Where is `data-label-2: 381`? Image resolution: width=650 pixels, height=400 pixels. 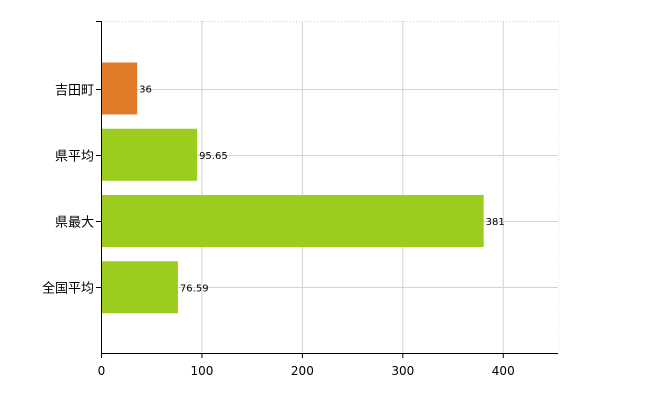 data-label-2: 381 is located at coordinates (495, 222).